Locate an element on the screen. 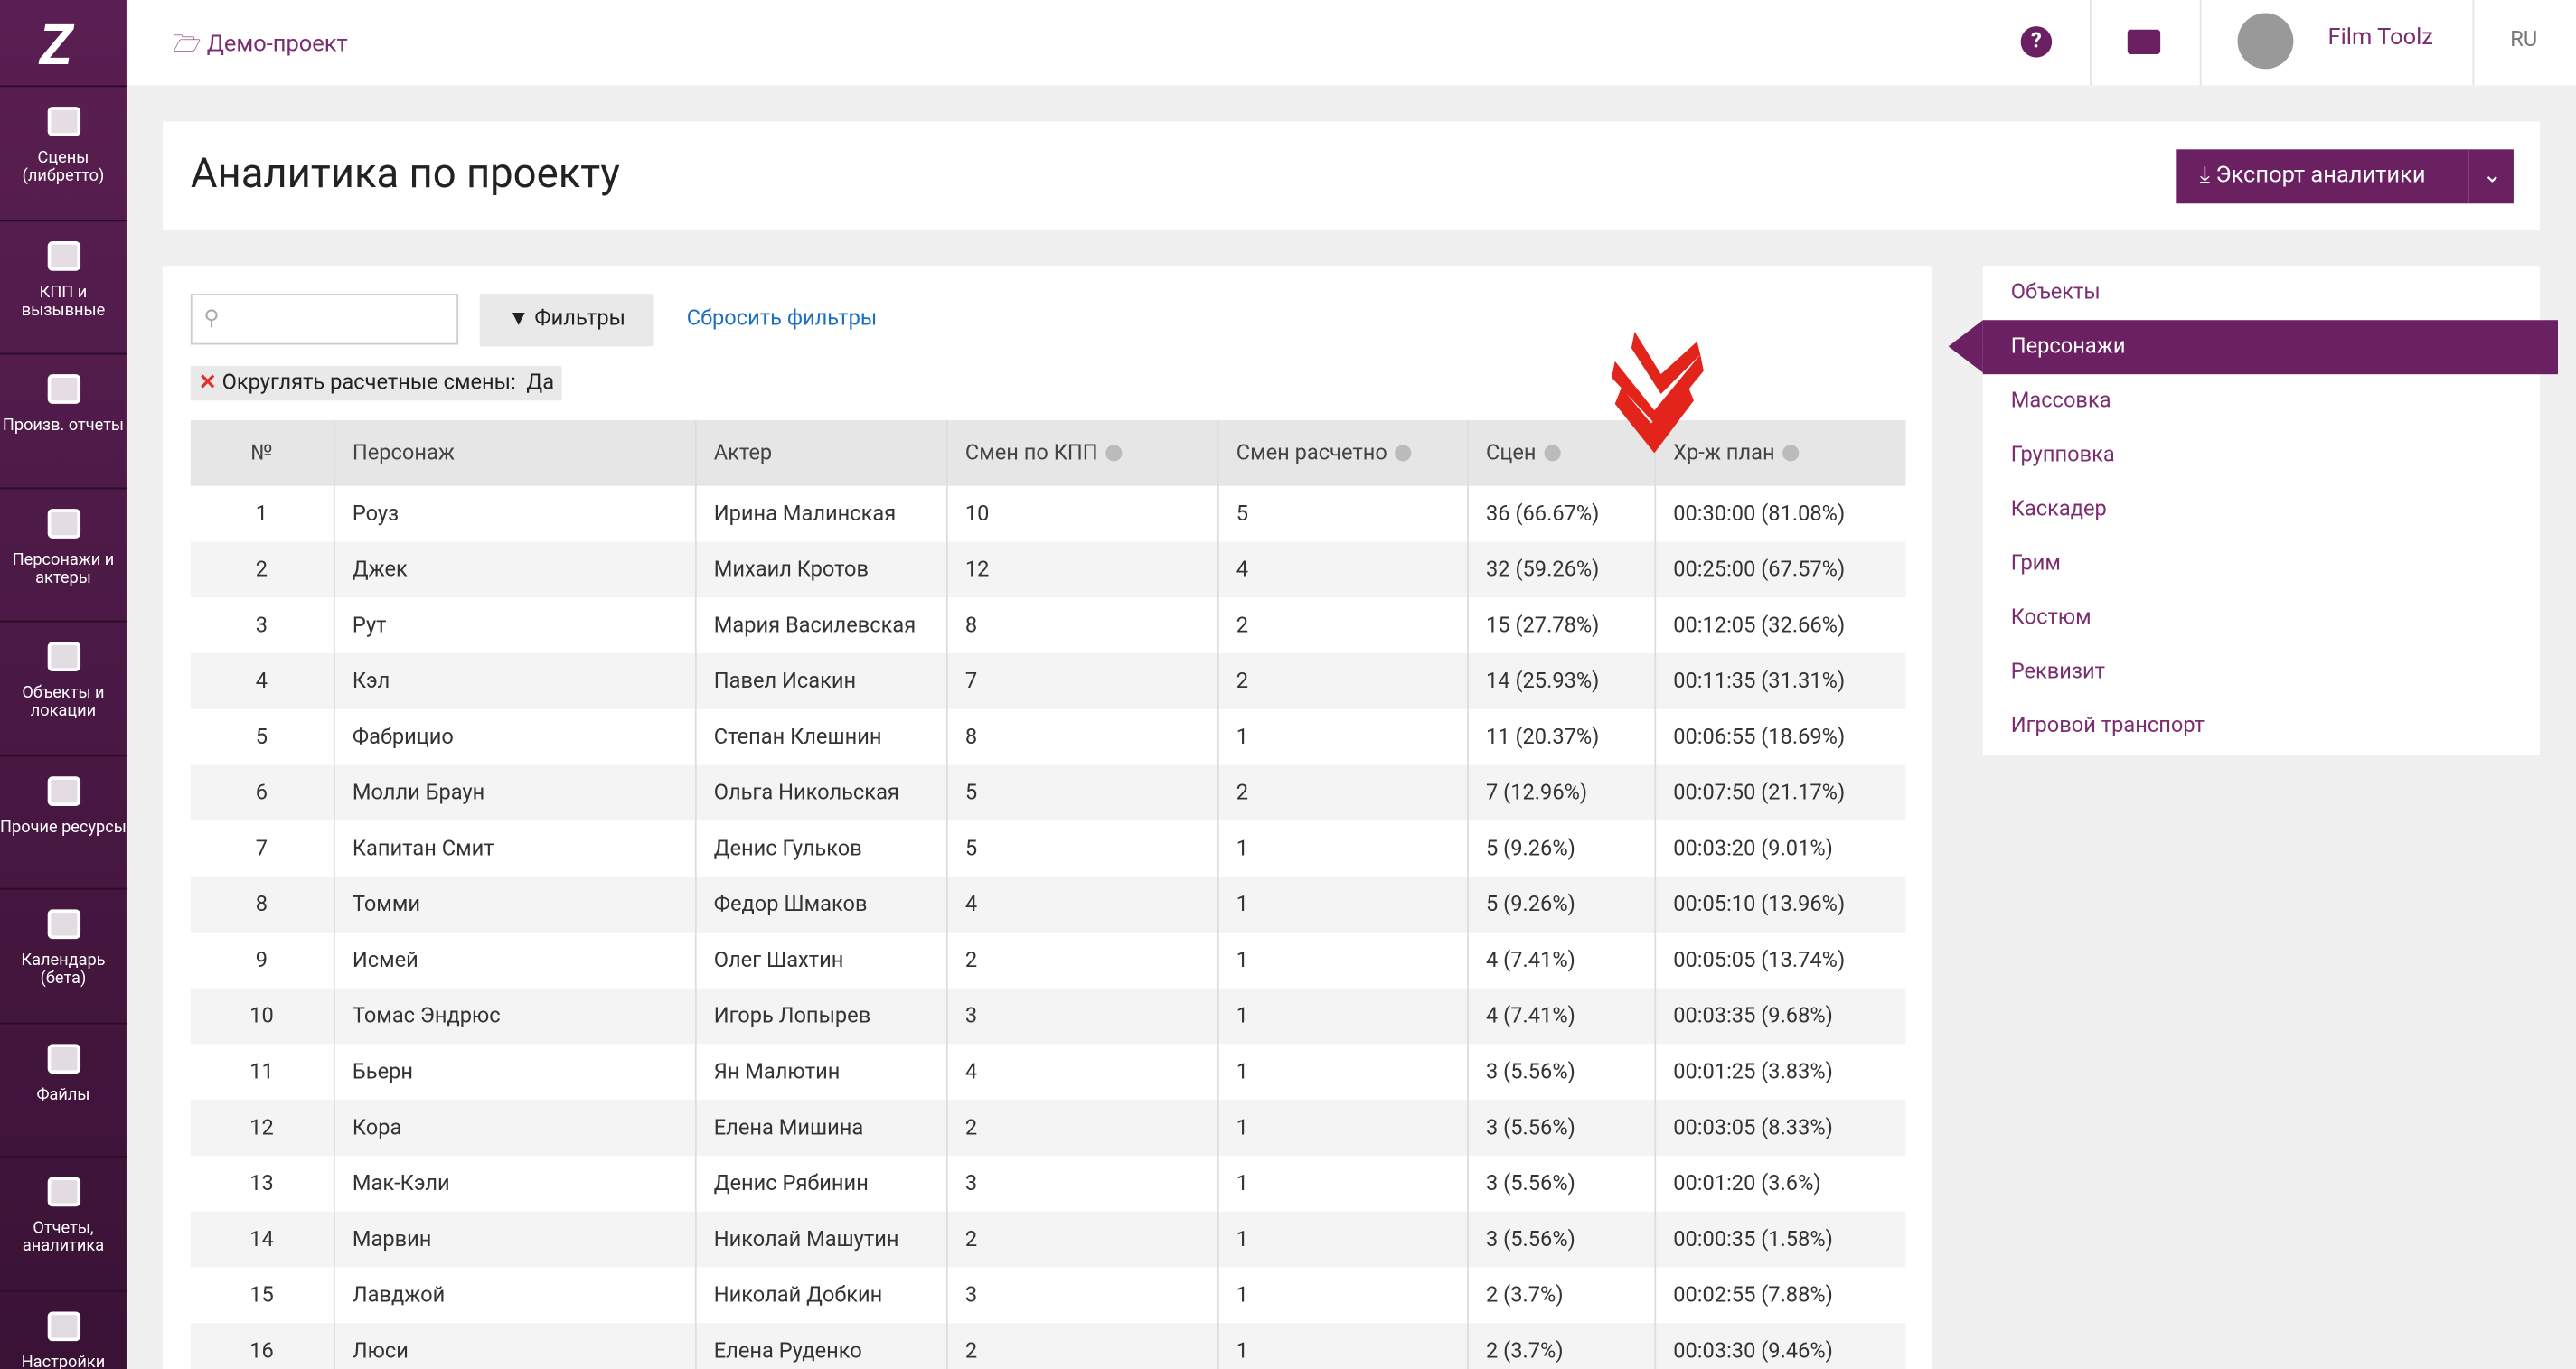 Image resolution: width=2576 pixels, height=1369 pixels. table-cell: 11 is located at coordinates (262, 1072).